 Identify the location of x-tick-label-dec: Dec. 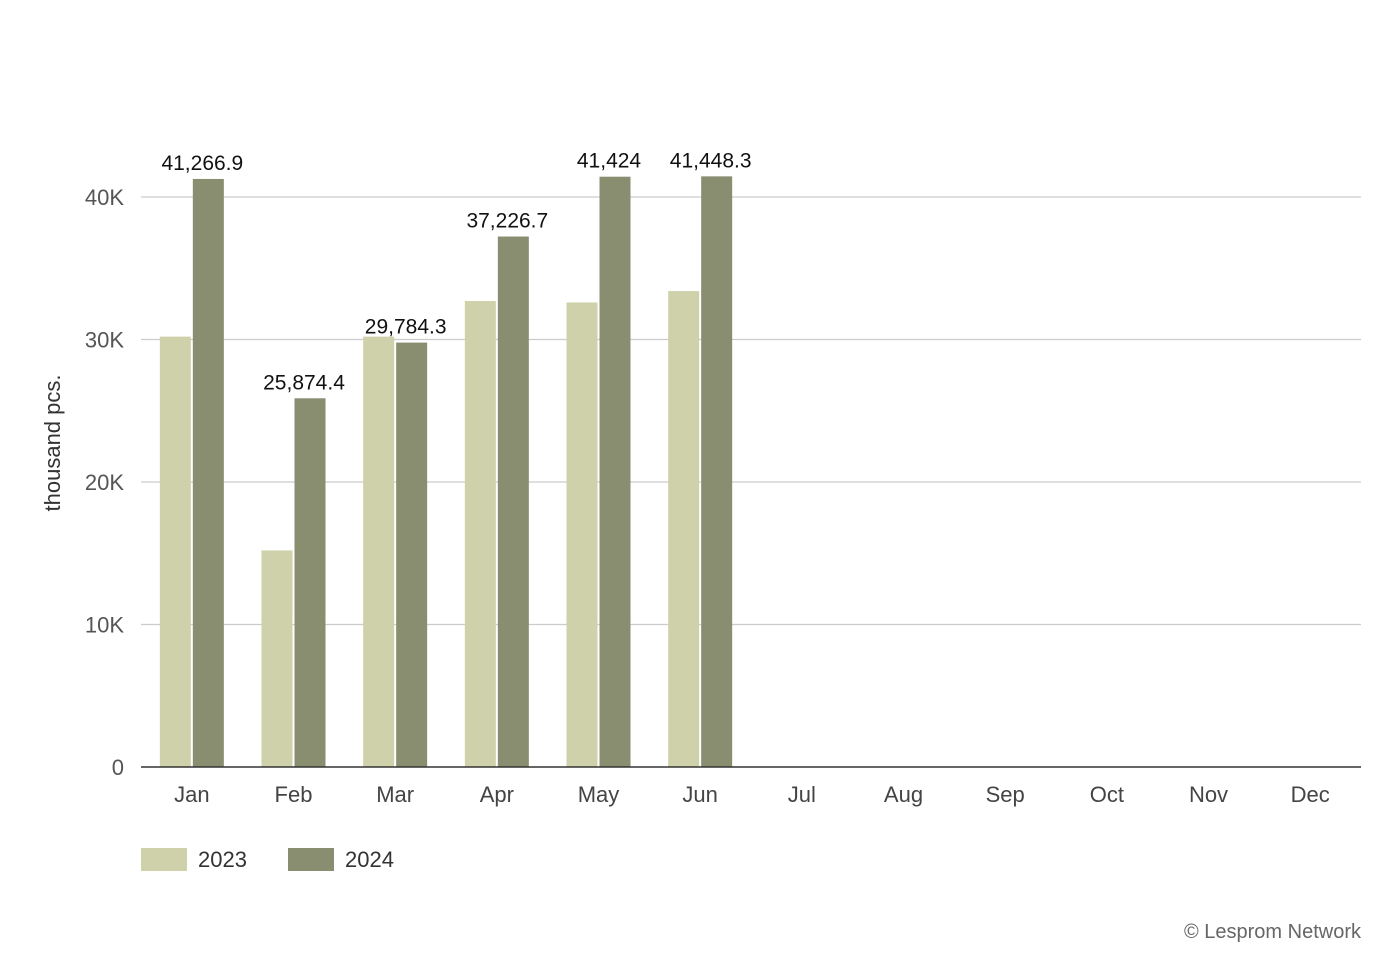
(1310, 794).